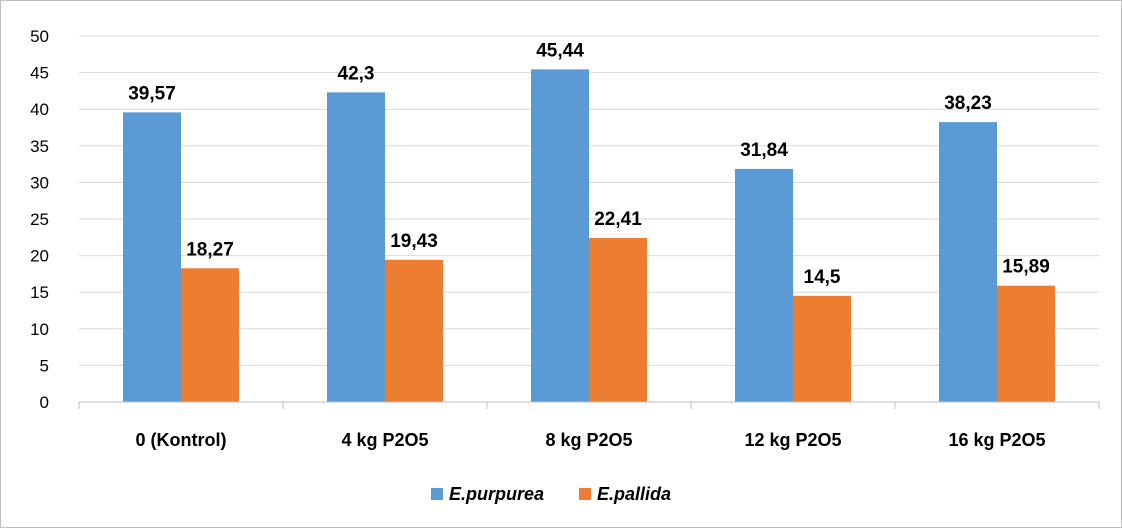 This screenshot has width=1122, height=529. I want to click on y-tick-label: 25, so click(39, 219).